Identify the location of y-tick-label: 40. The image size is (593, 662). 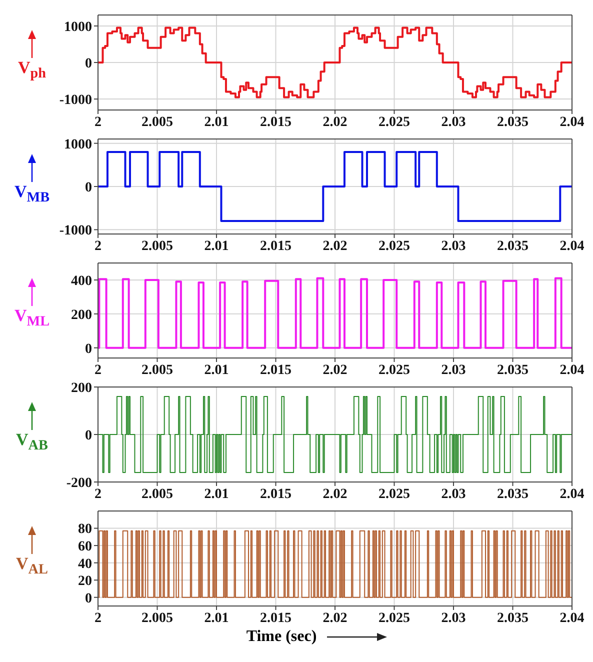
(85, 564).